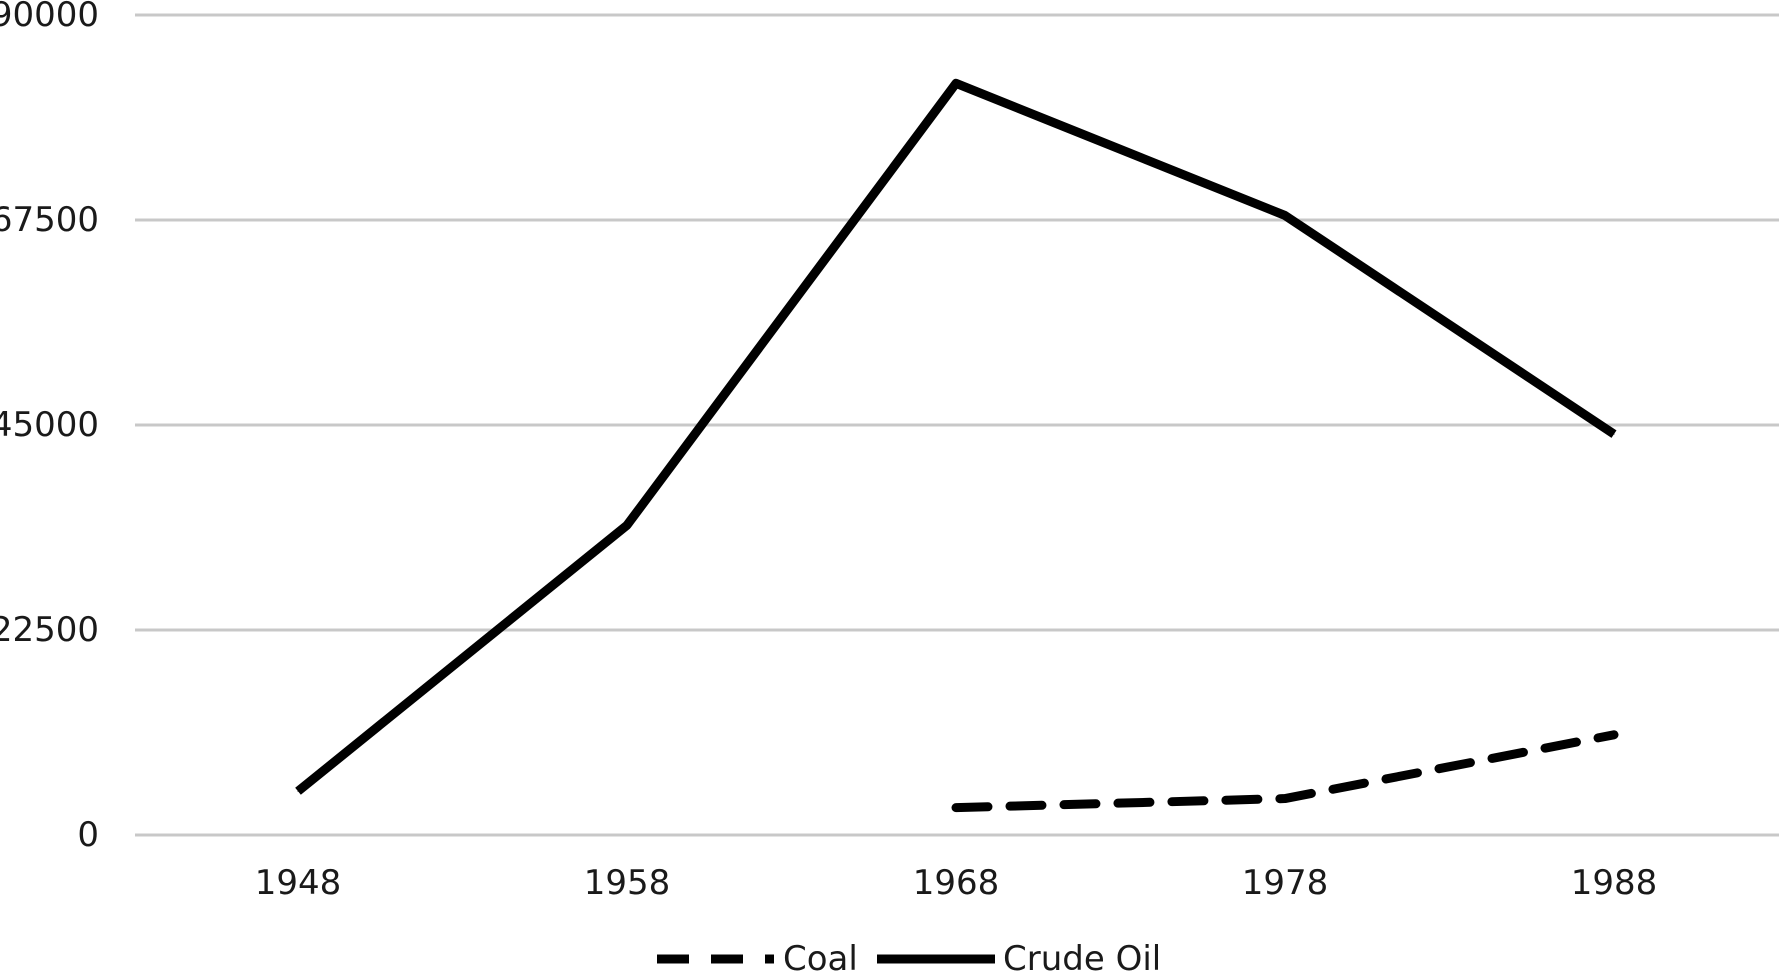  What do you see at coordinates (1285, 771) in the screenshot?
I see `series-line-coal` at bounding box center [1285, 771].